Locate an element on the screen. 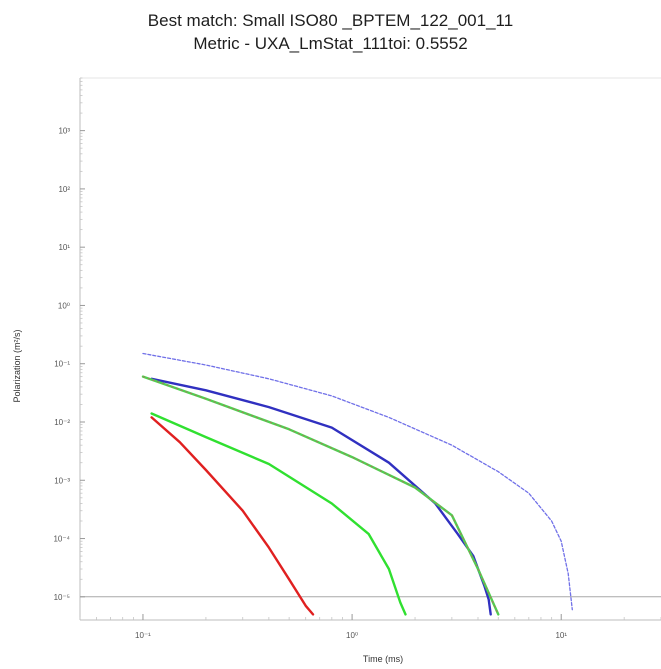 This screenshot has height=669, width=661. y-tick-label: 10² is located at coordinates (64, 189).